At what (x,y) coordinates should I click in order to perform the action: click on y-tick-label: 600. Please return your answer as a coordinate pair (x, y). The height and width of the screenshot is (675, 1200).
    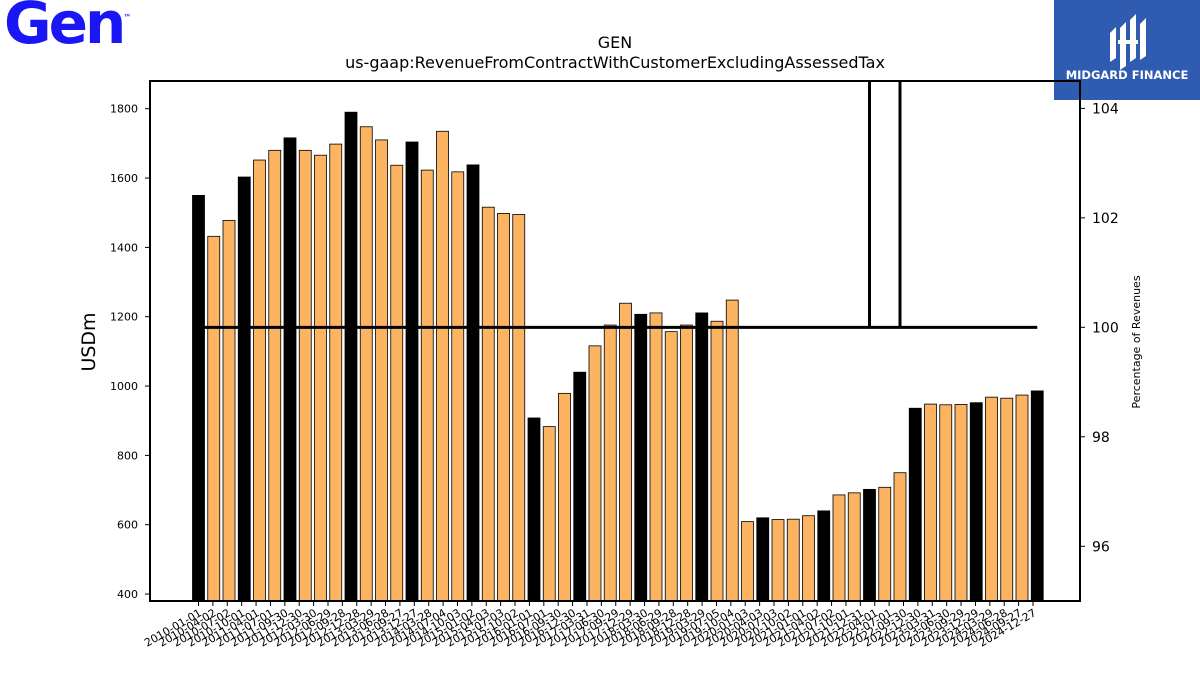
    Looking at the image, I should click on (127, 525).